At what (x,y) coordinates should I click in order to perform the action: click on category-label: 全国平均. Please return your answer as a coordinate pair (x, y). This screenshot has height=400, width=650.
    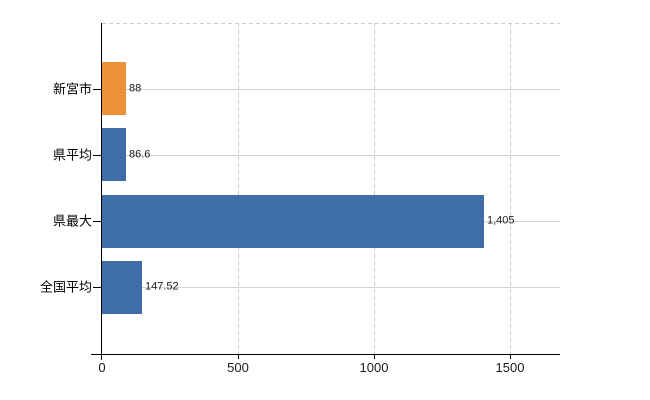
    Looking at the image, I should click on (65, 287).